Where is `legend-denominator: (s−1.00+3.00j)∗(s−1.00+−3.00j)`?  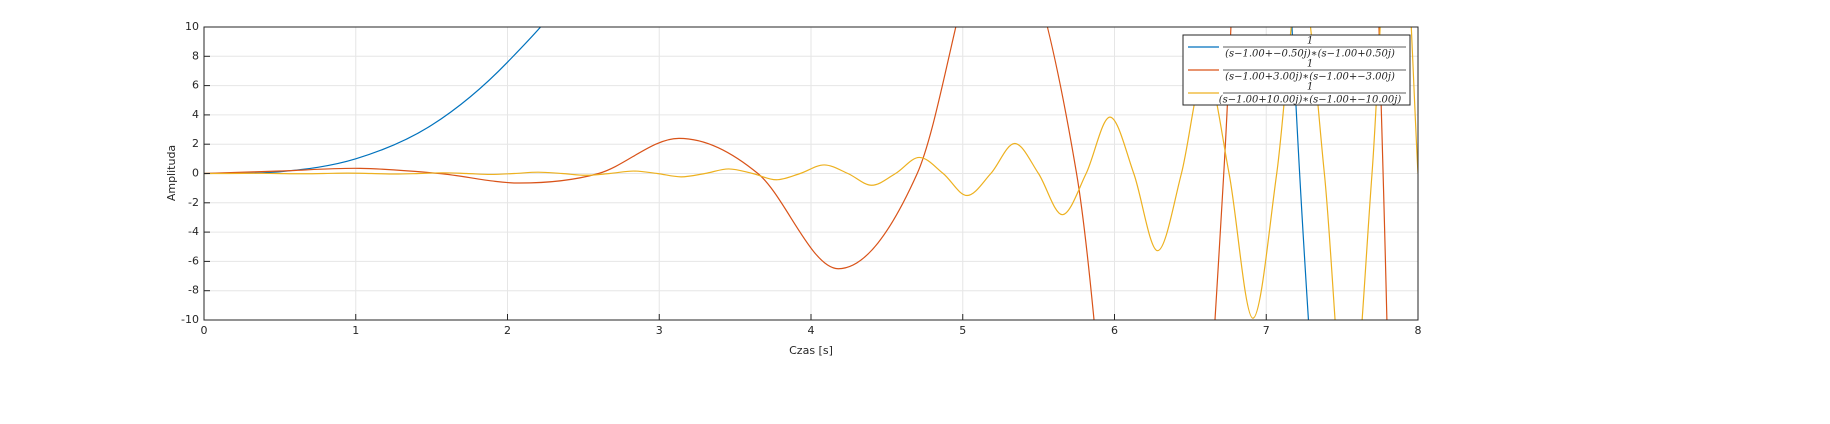
legend-denominator: (s−1.00+3.00j)∗(s−1.00+−3.00j) is located at coordinates (1310, 77).